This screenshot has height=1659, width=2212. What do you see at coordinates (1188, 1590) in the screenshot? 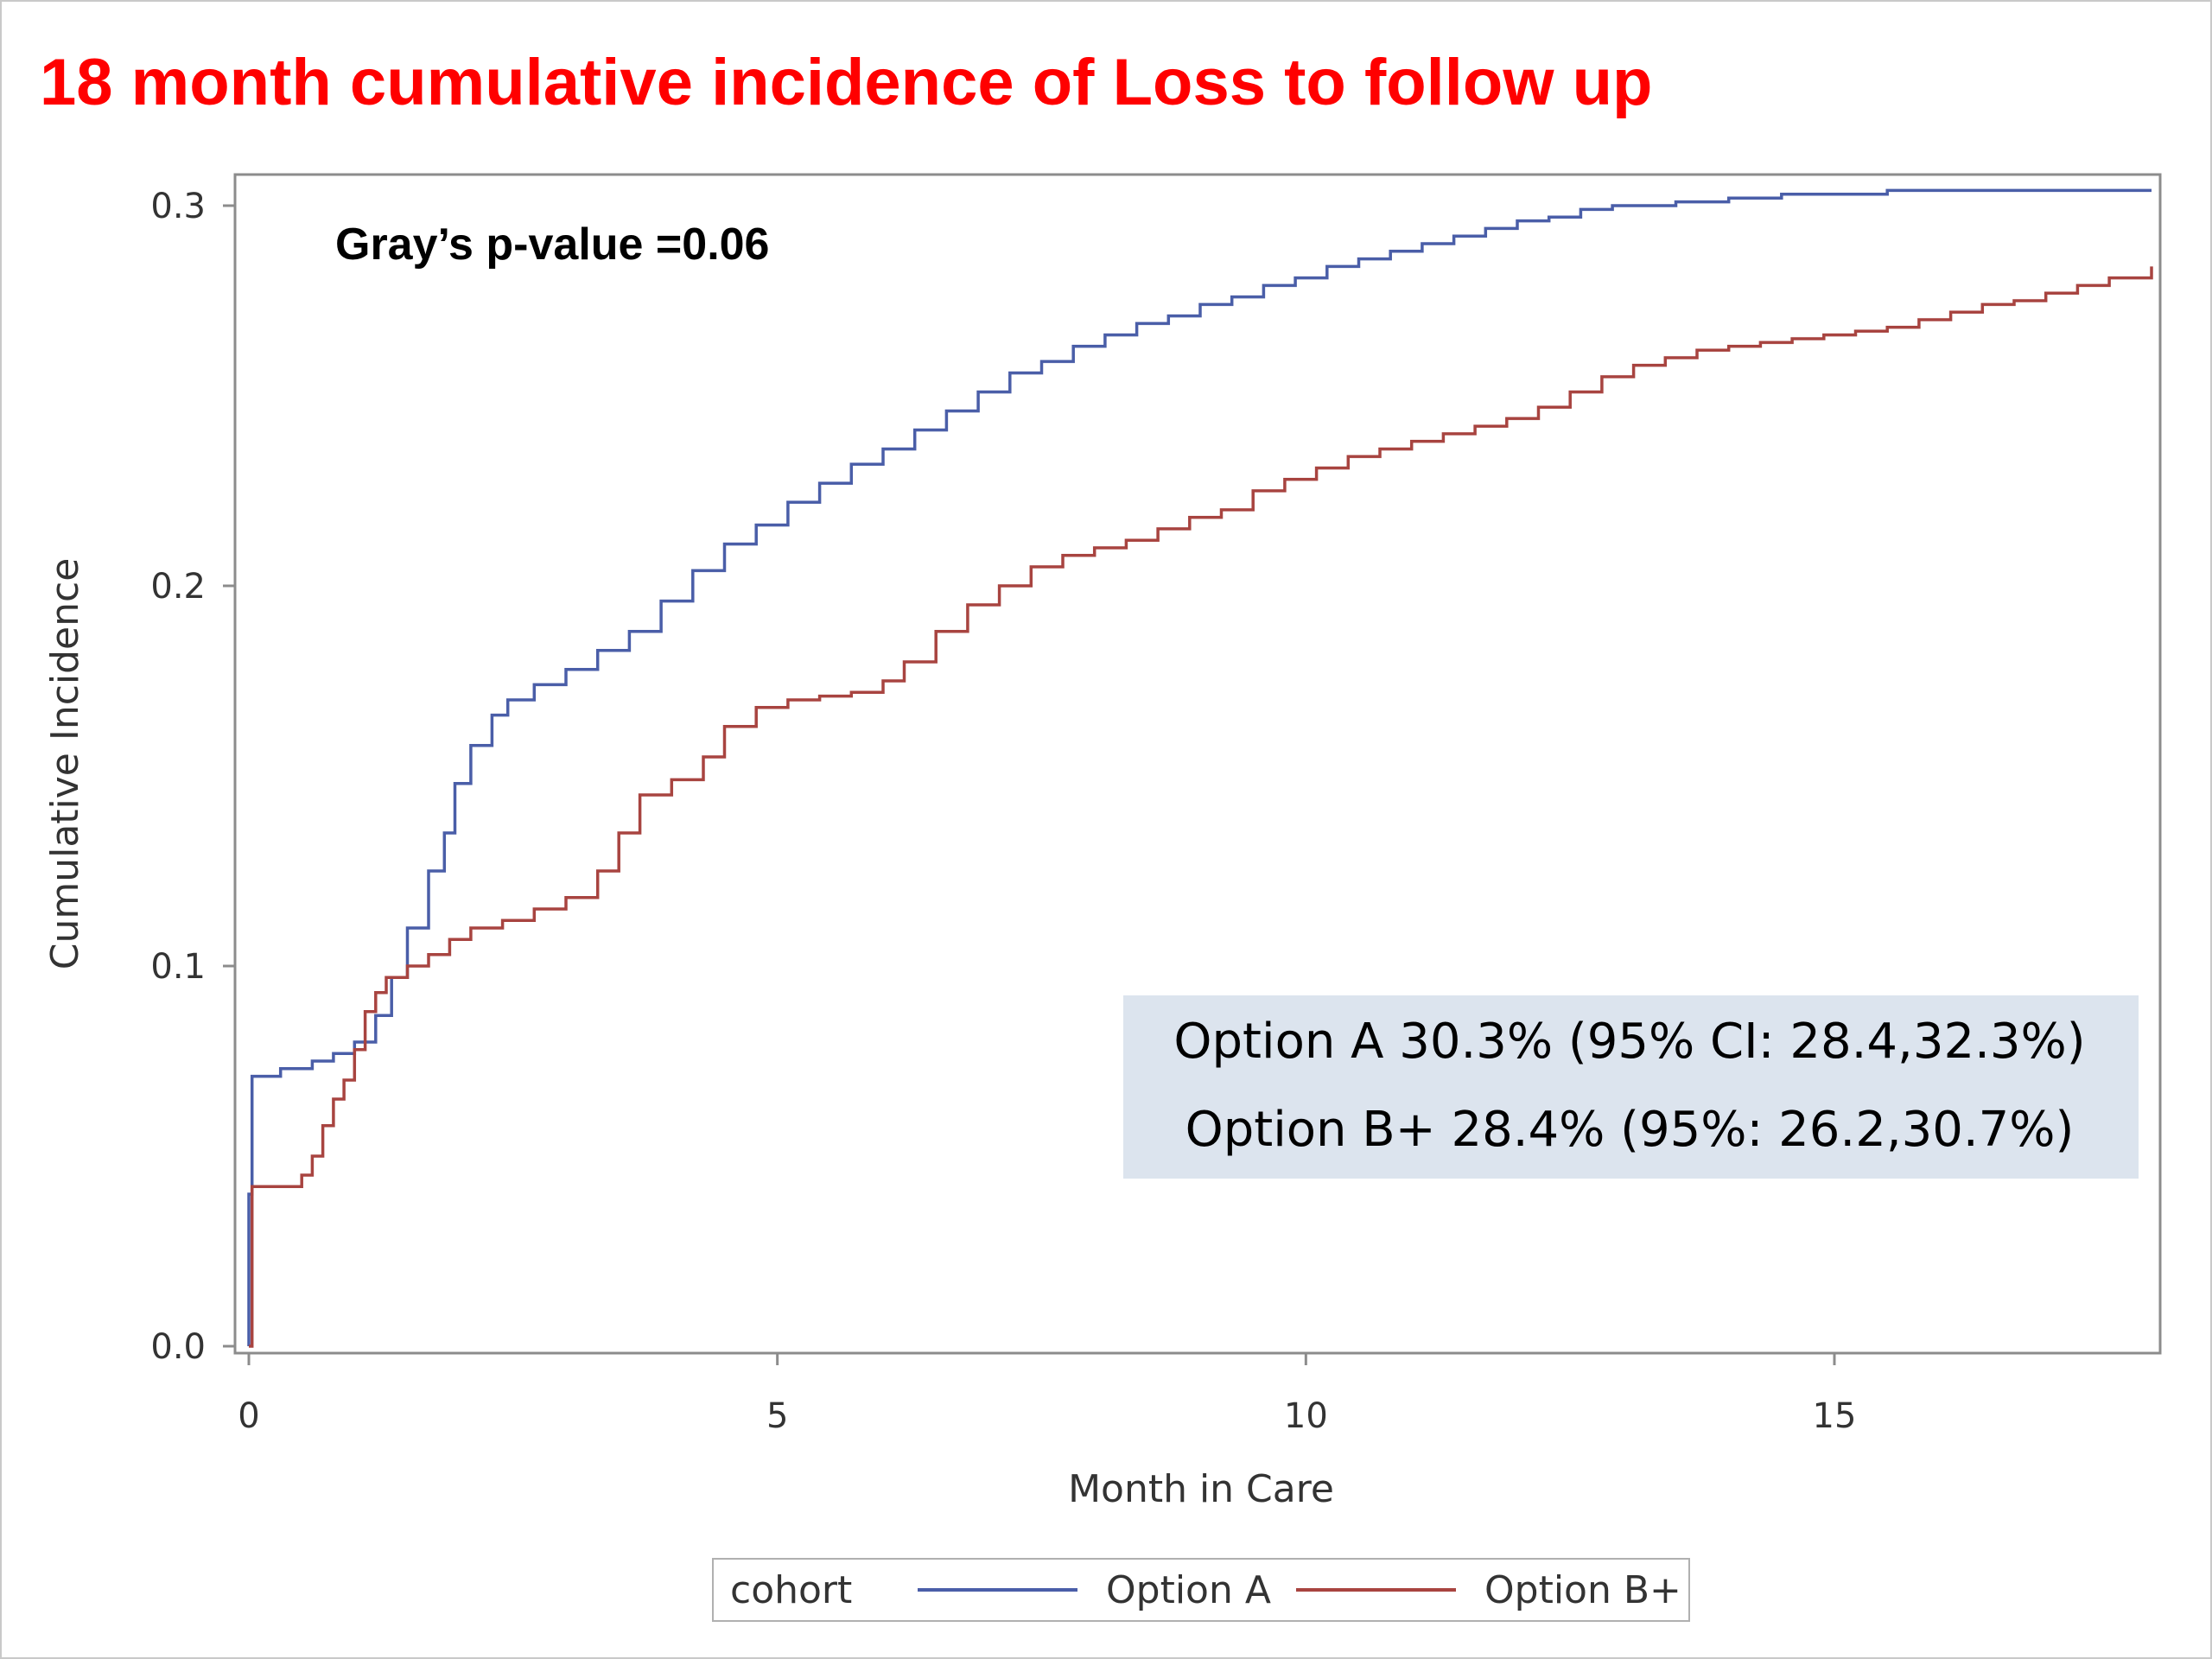
I see `legend-label: Option A` at bounding box center [1188, 1590].